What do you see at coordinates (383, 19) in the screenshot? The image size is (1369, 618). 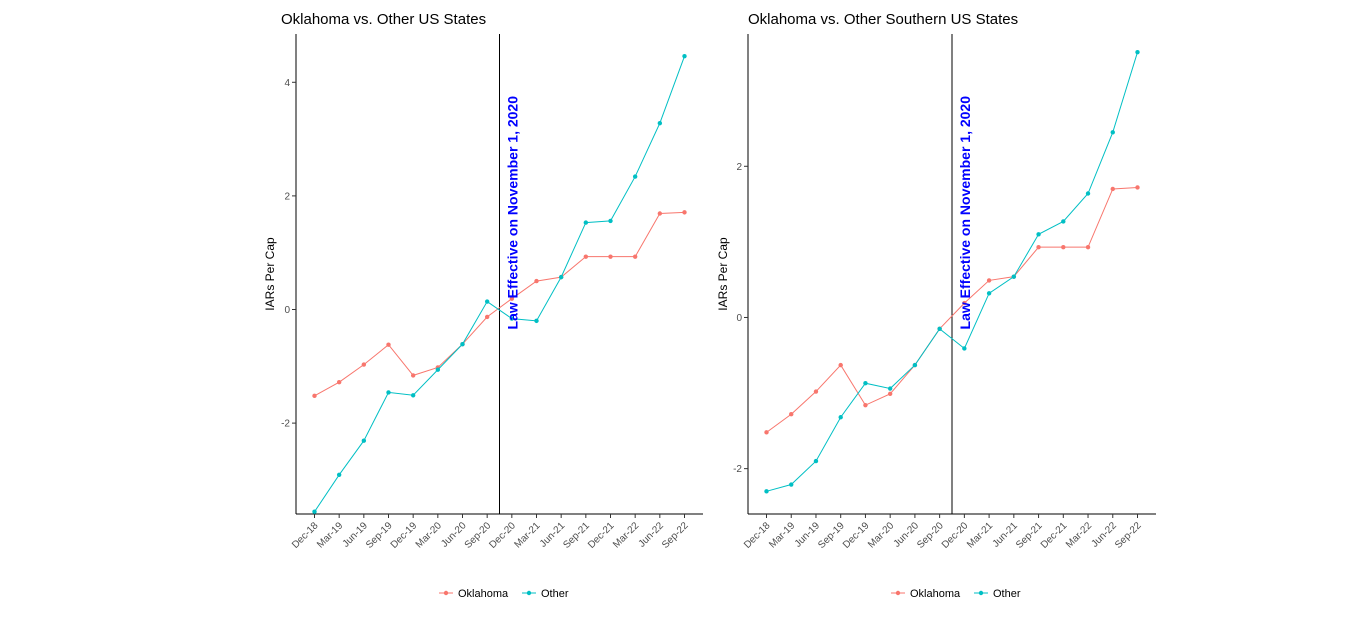 I see `chart-title: Oklahoma vs. Other US States` at bounding box center [383, 19].